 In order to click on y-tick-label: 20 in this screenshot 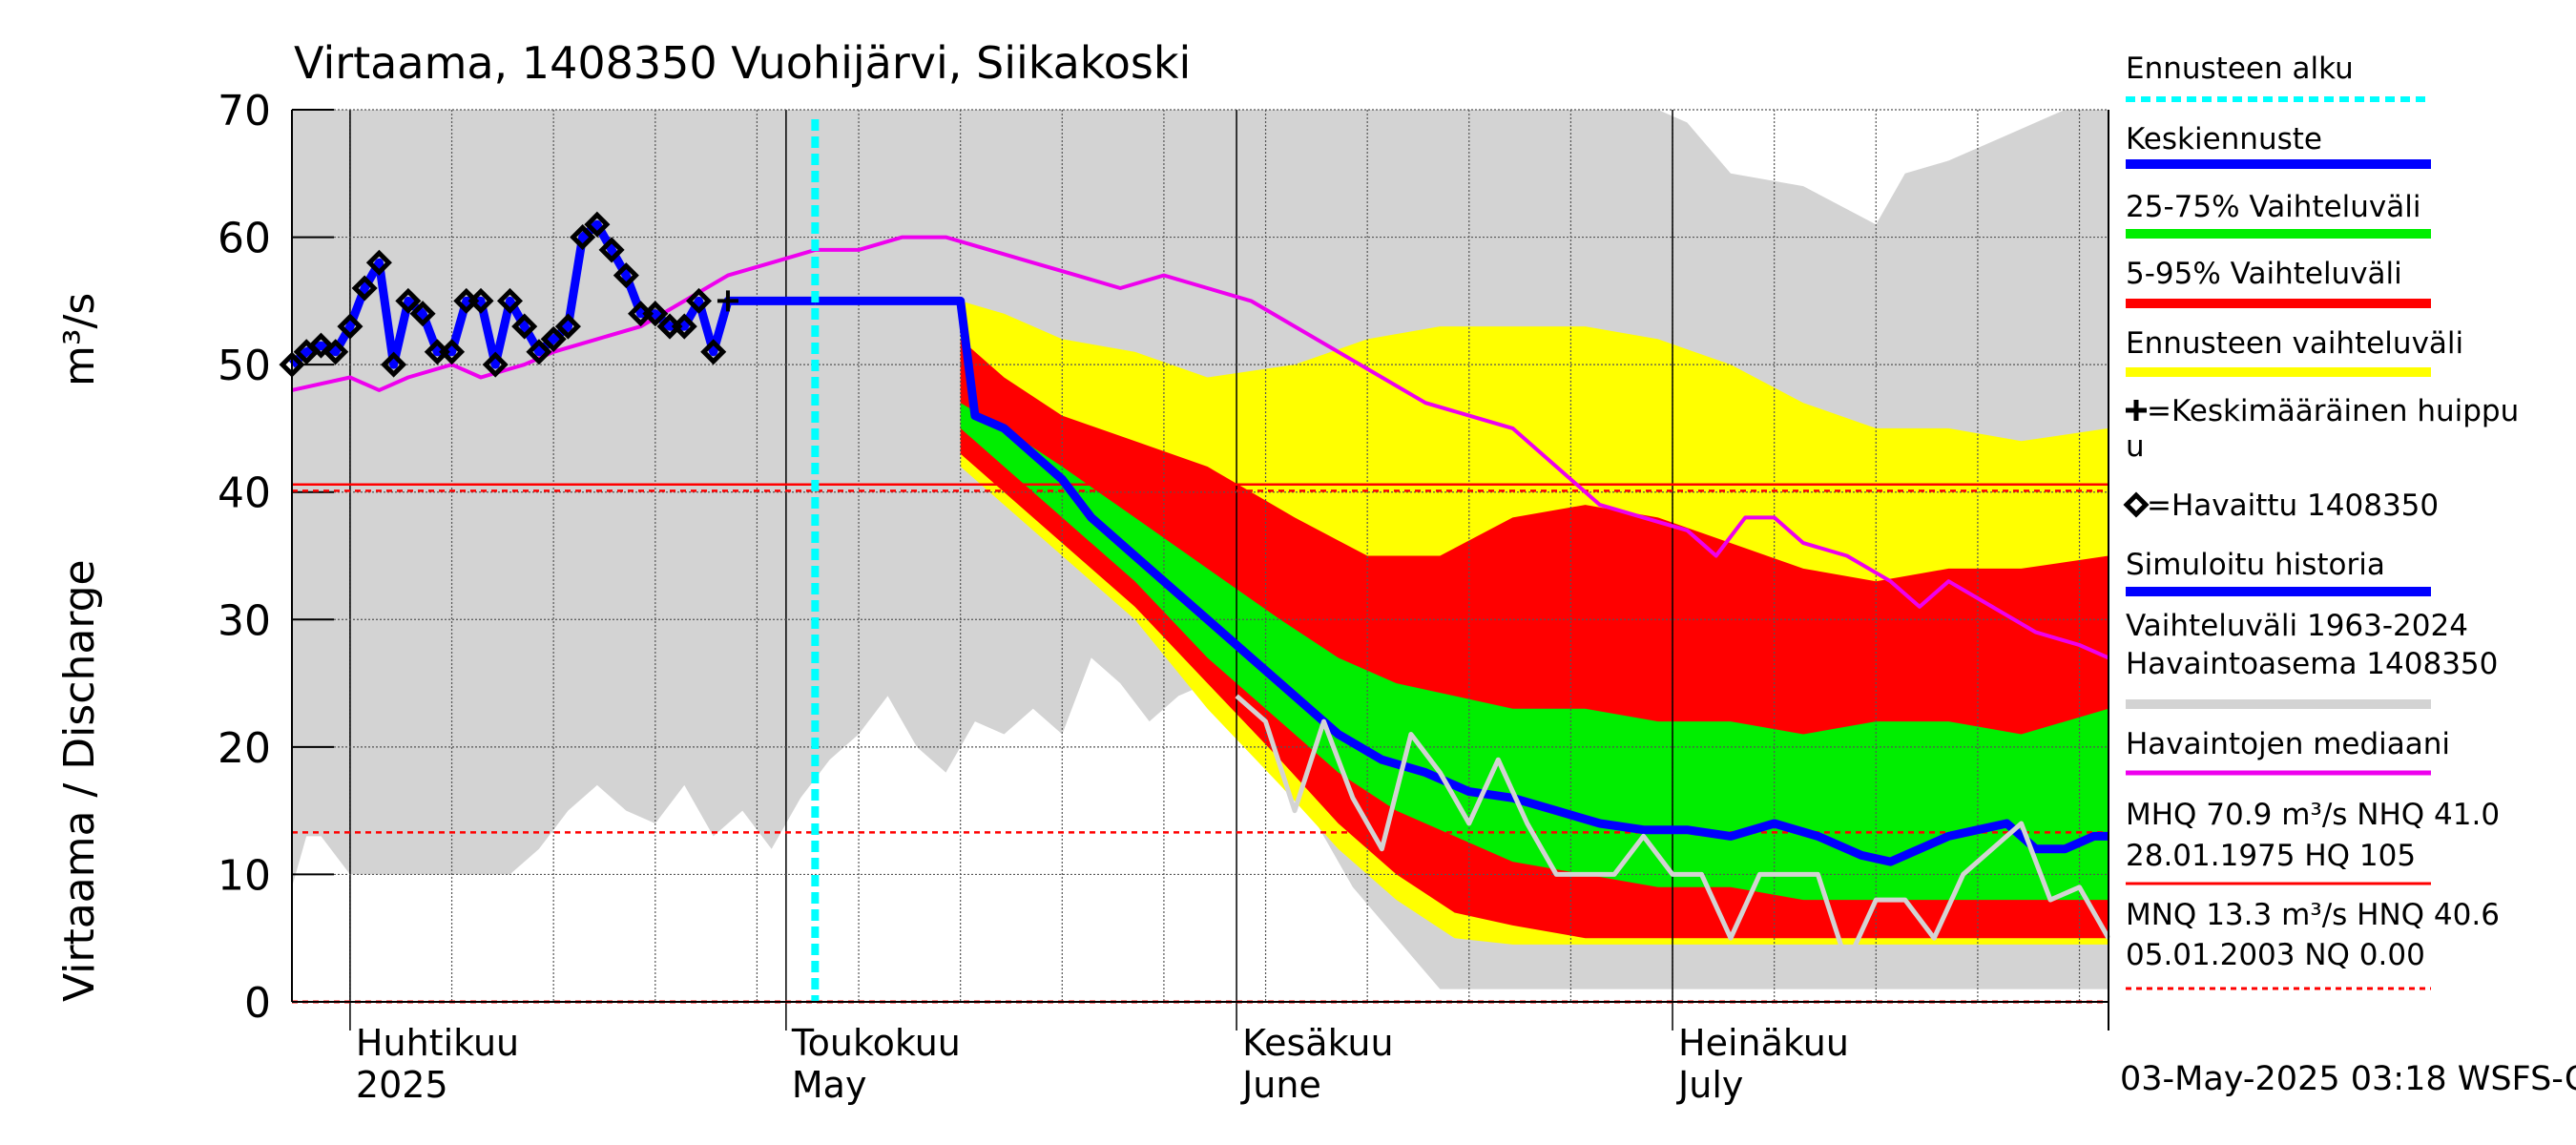, I will do `click(244, 748)`.